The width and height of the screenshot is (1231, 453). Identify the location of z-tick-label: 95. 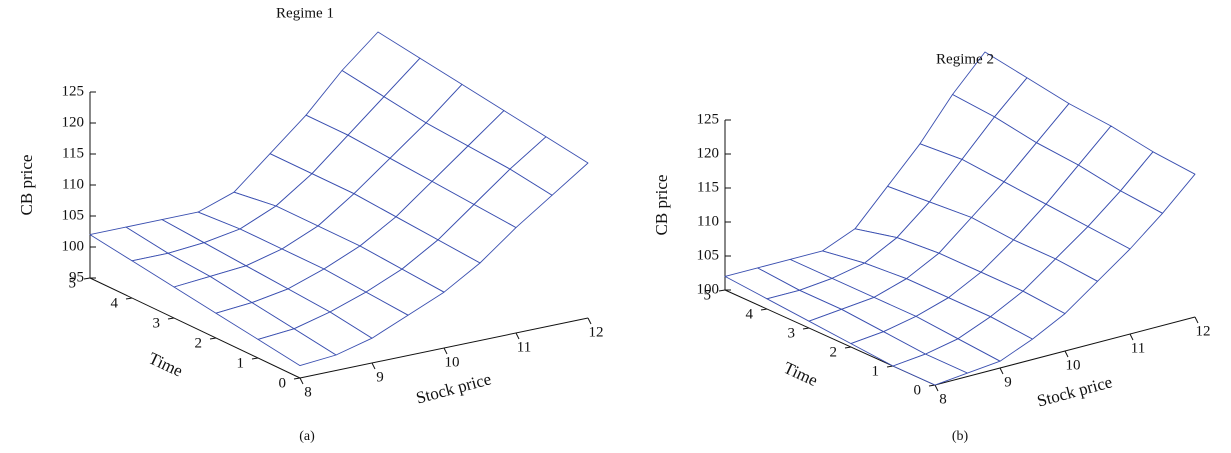
(76, 277).